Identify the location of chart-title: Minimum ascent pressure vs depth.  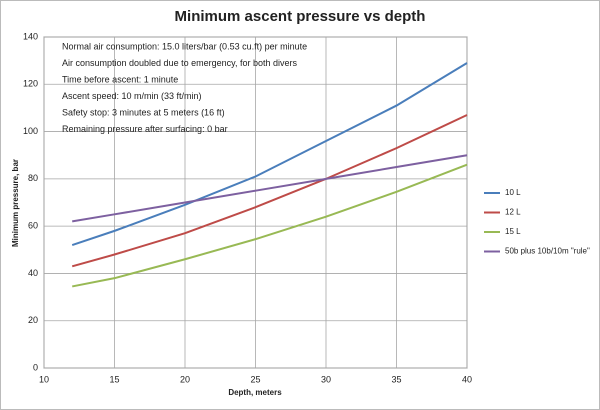
(300, 16).